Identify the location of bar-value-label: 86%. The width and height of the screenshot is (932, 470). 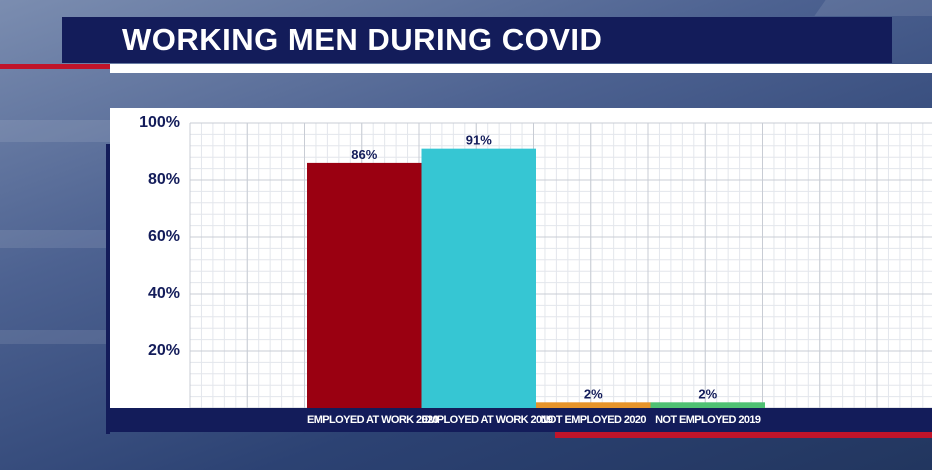
(364, 154).